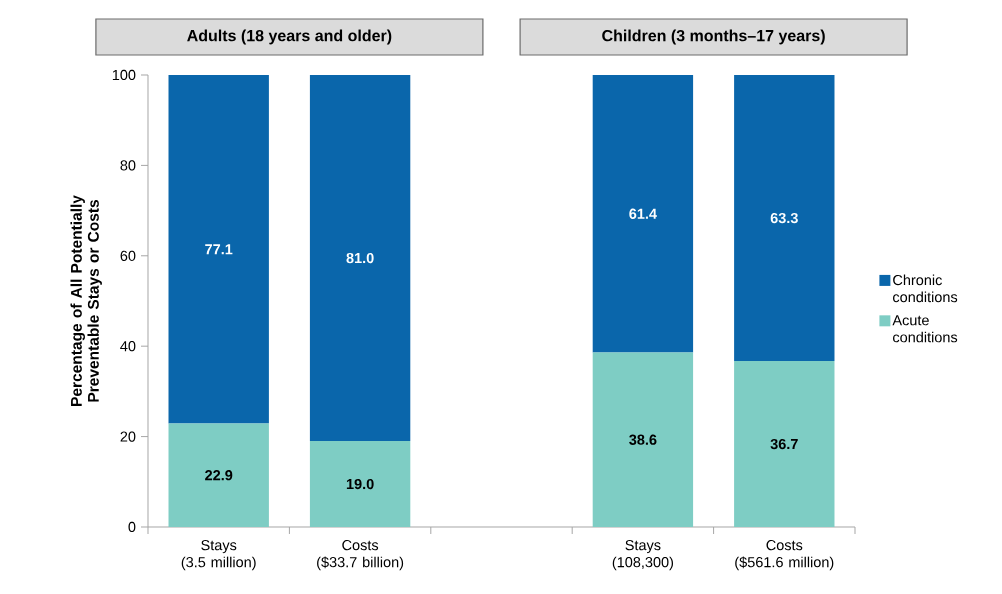 This screenshot has height=594, width=1002. What do you see at coordinates (128, 255) in the screenshot?
I see `y-tick-label: 60` at bounding box center [128, 255].